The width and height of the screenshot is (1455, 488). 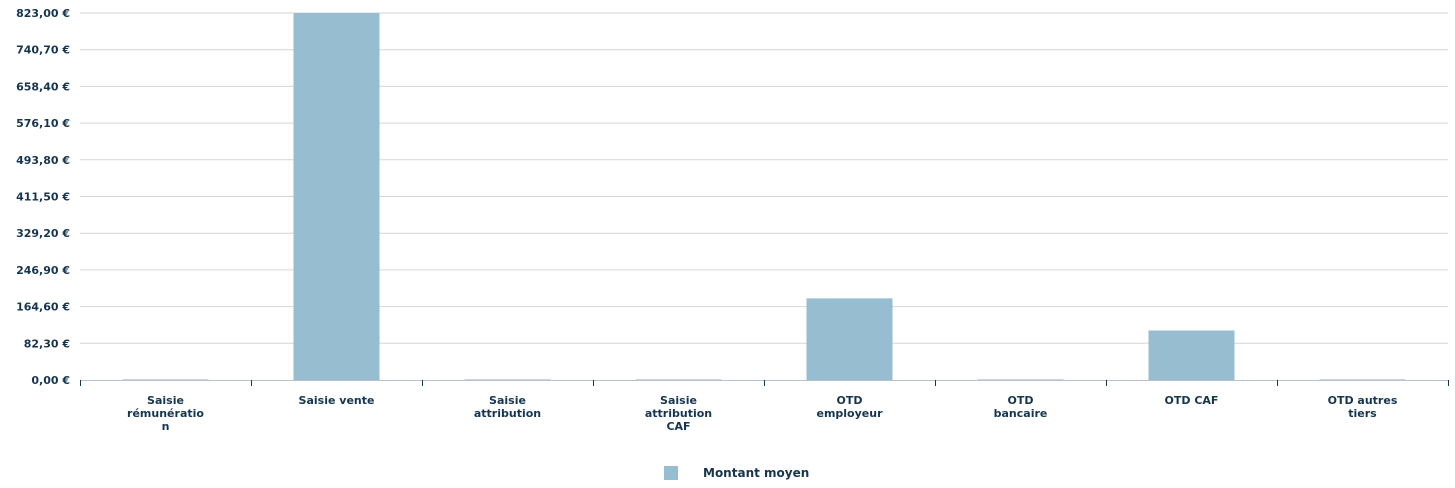 I want to click on y-tick-label: 740,70 €, so click(x=43, y=50).